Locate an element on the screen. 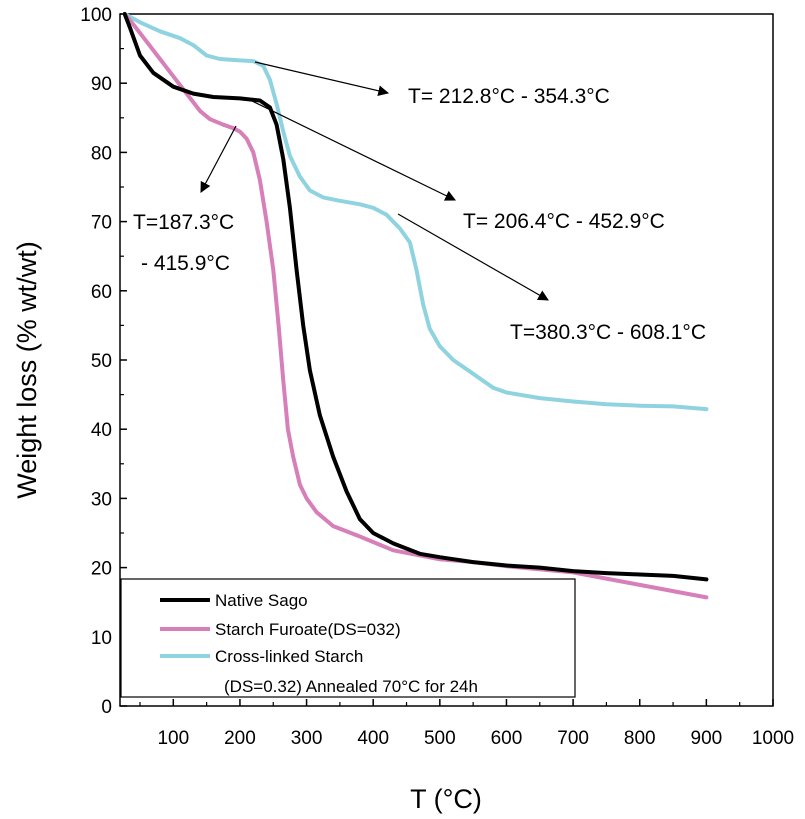  y-tick-label: 0 is located at coordinates (106, 707).